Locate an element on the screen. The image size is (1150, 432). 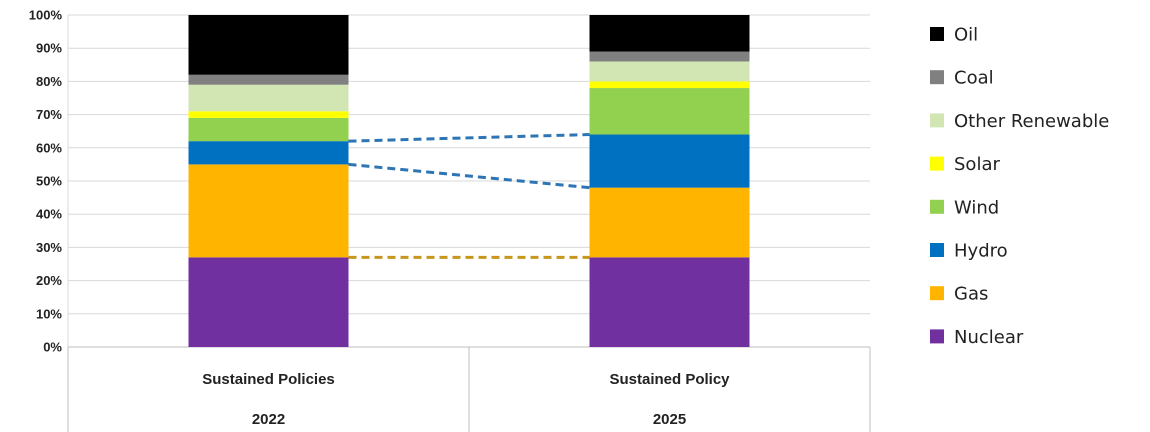
connector-line-gas is located at coordinates (469, 176).